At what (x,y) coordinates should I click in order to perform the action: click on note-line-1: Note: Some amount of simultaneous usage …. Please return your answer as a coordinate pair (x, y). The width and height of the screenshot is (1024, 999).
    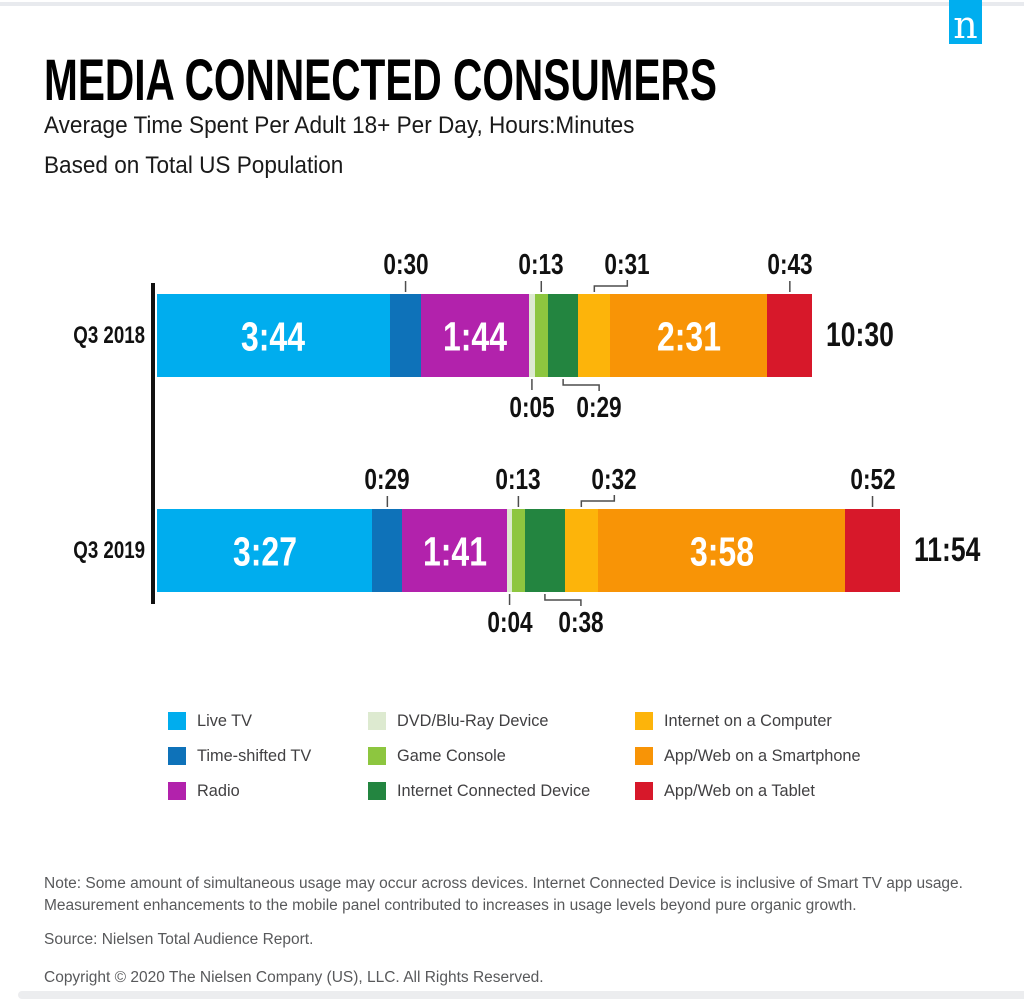
    Looking at the image, I should click on (503, 883).